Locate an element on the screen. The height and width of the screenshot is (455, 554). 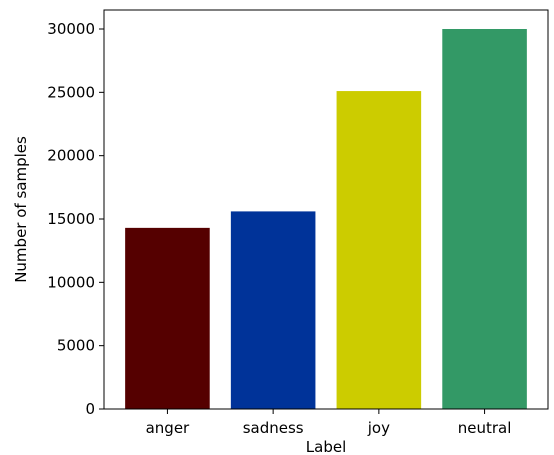
y-axis-label: Number of samples is located at coordinates (21, 209).